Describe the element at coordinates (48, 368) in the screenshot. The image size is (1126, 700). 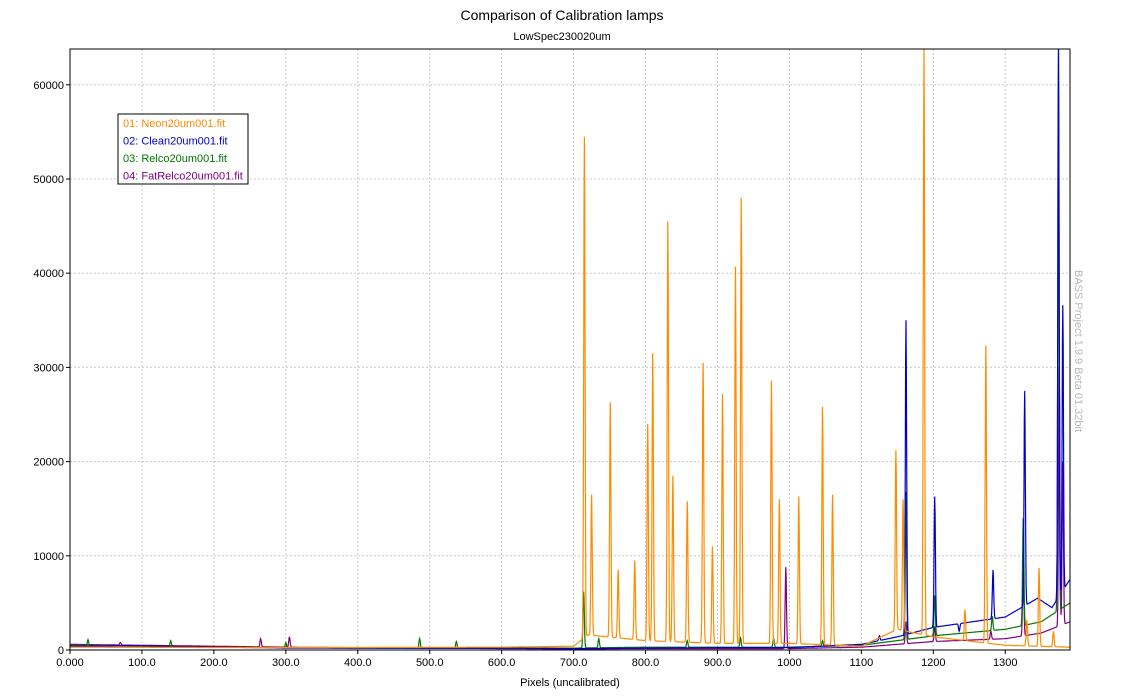
I see `y-tick-label: 30000` at that location.